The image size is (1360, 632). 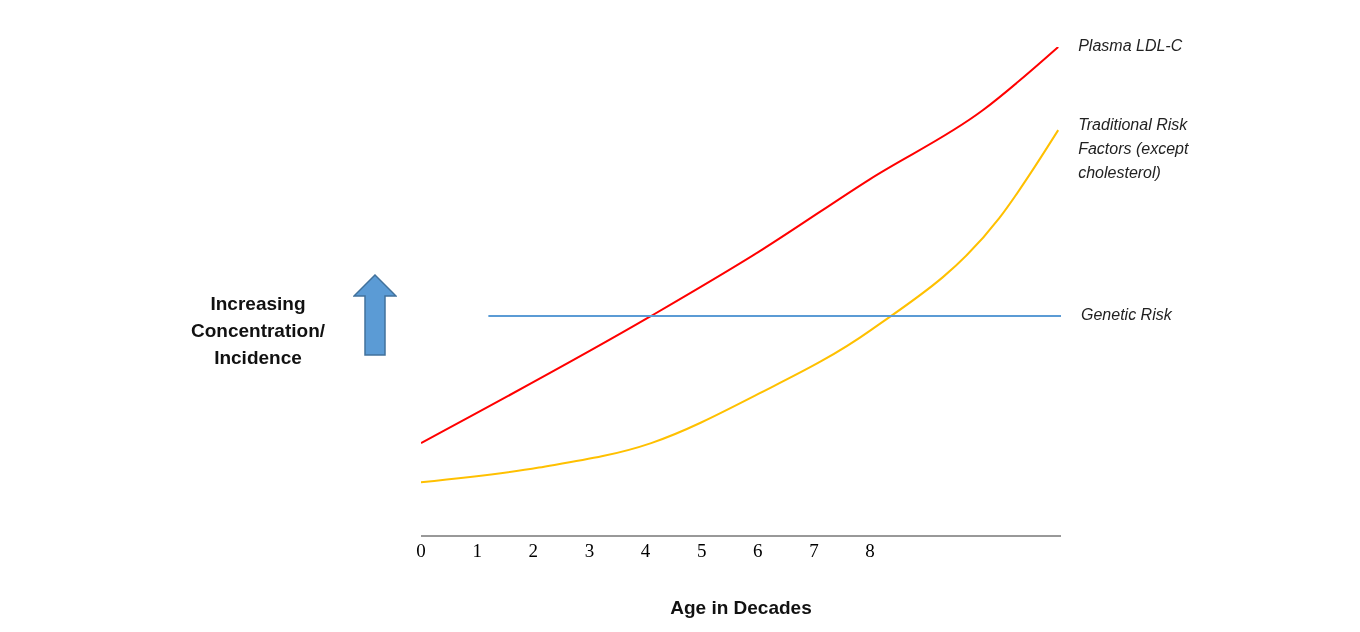 I want to click on series-label: Plasma LDL-C, so click(x=1130, y=45).